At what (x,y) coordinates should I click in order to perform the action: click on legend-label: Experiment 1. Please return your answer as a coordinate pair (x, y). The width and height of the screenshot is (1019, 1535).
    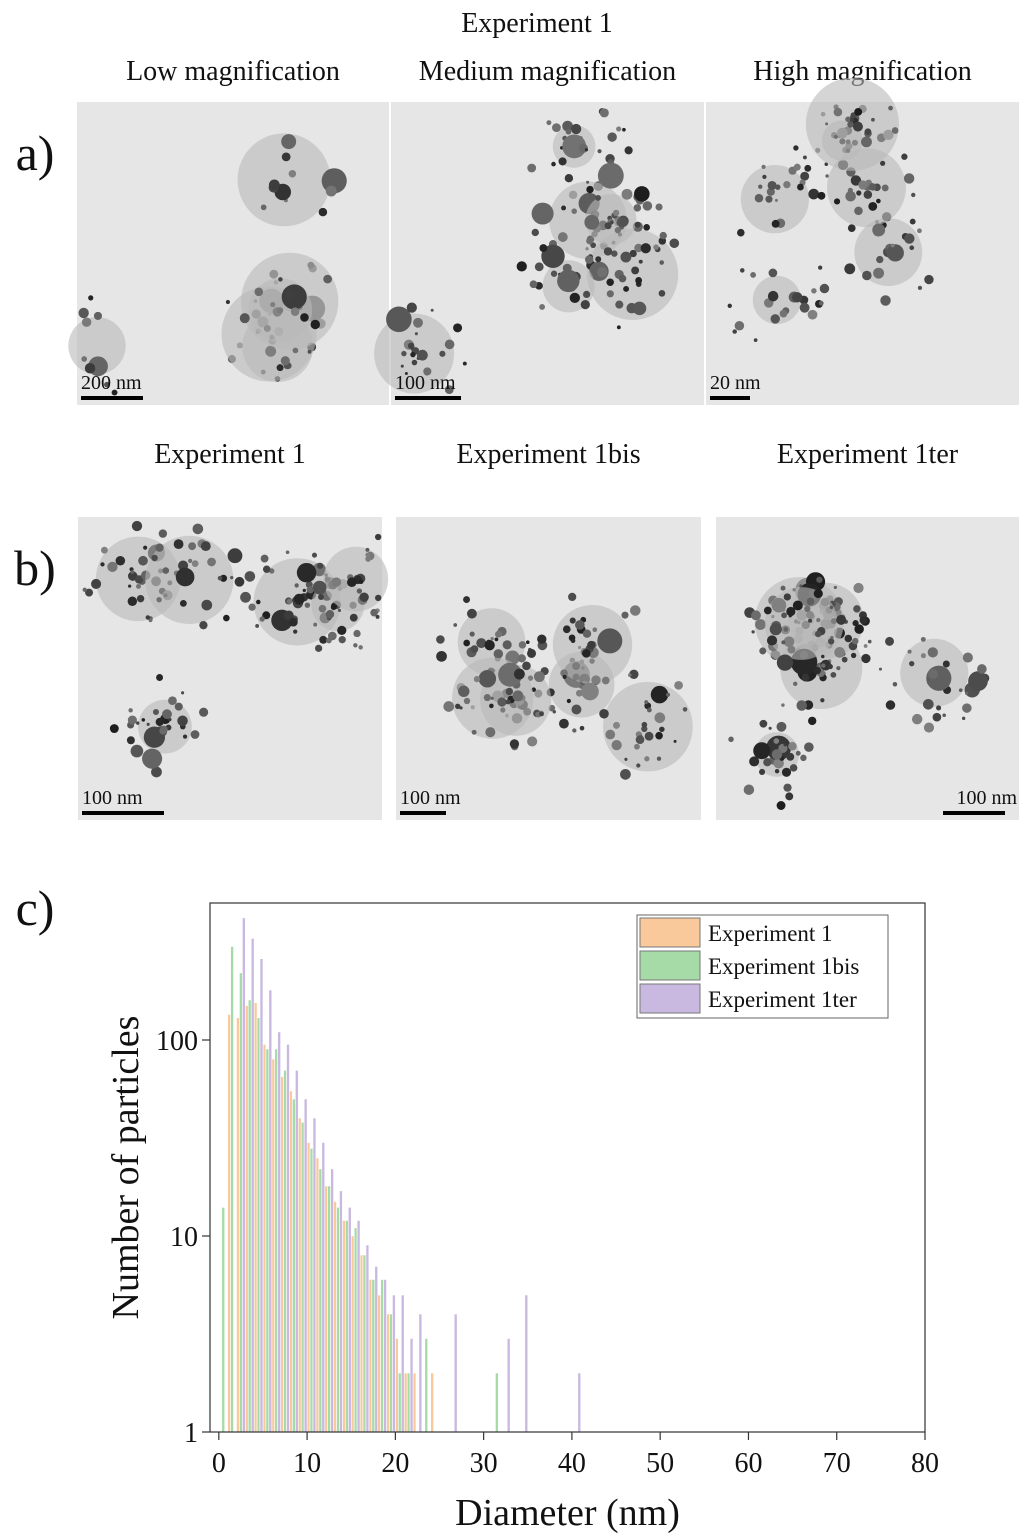
    Looking at the image, I should click on (770, 933).